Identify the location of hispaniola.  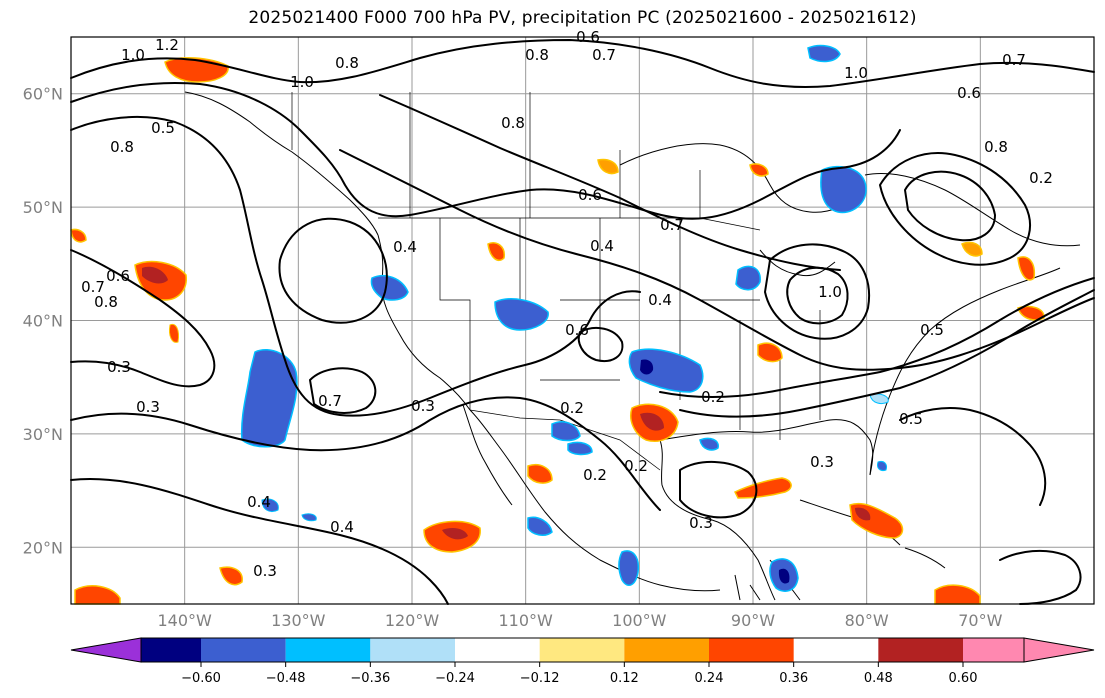
(925, 558).